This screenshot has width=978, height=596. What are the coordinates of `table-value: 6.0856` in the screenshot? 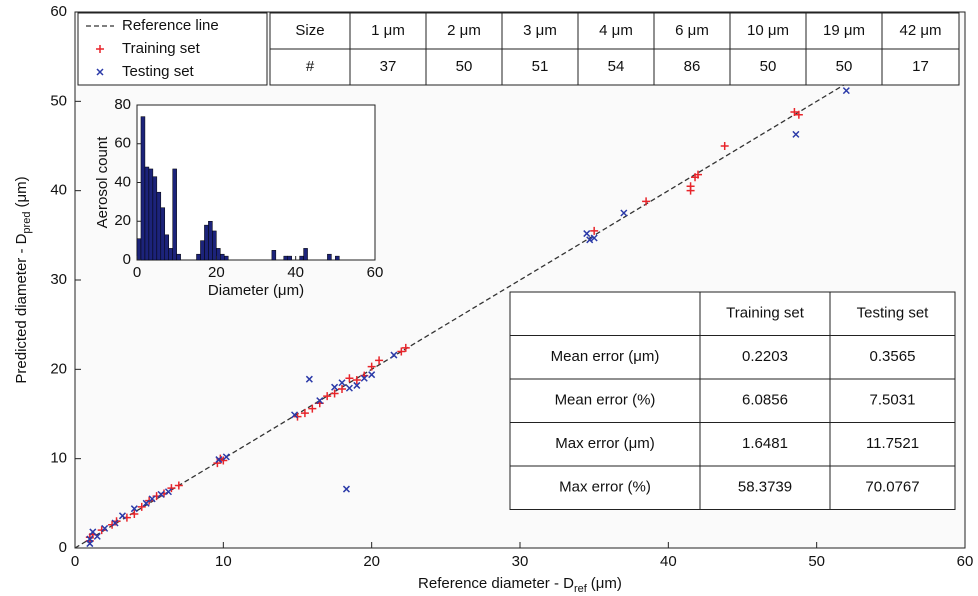 It's located at (765, 400).